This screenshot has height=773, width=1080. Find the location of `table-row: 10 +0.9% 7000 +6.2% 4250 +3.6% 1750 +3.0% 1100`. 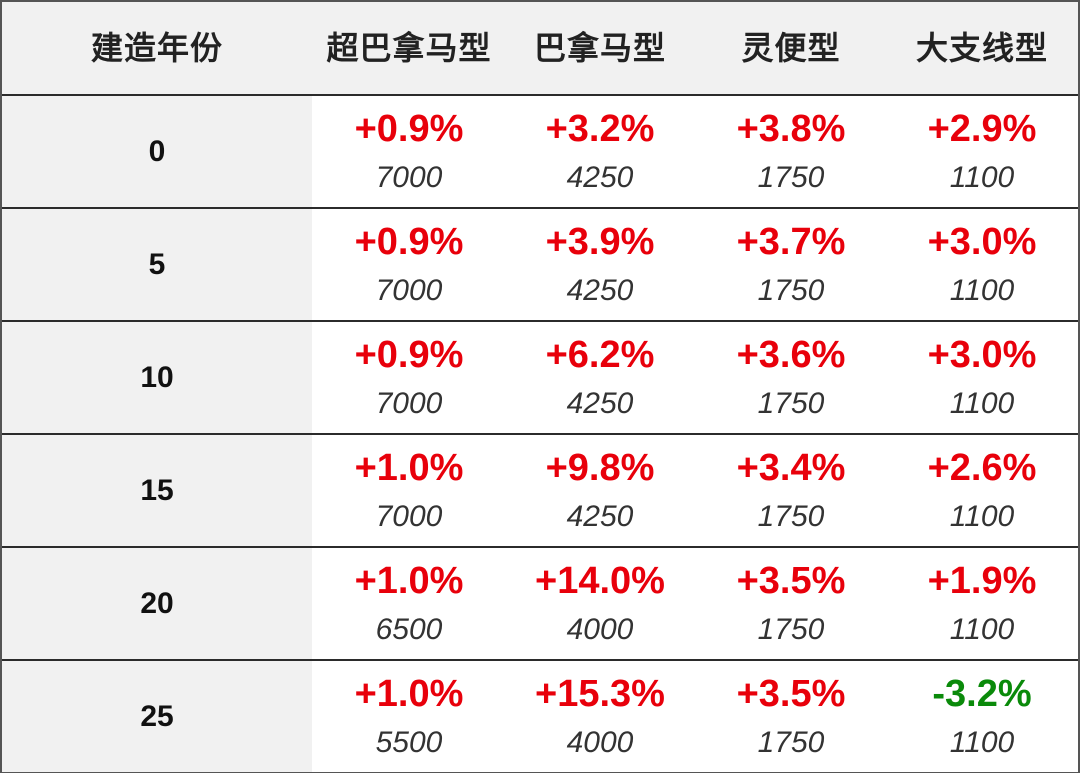

table-row: 10 +0.9% 7000 +6.2% 4250 +3.6% 1750 +3.0% 1100 is located at coordinates (540, 378).